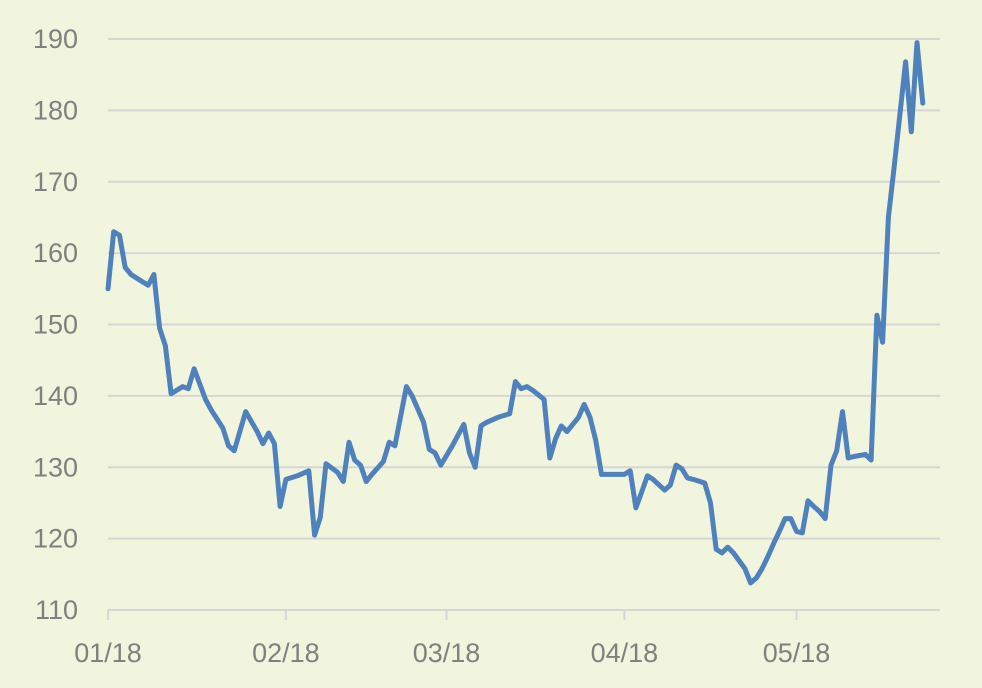 The image size is (982, 688). What do you see at coordinates (523, 614) in the screenshot?
I see `x-axis` at bounding box center [523, 614].